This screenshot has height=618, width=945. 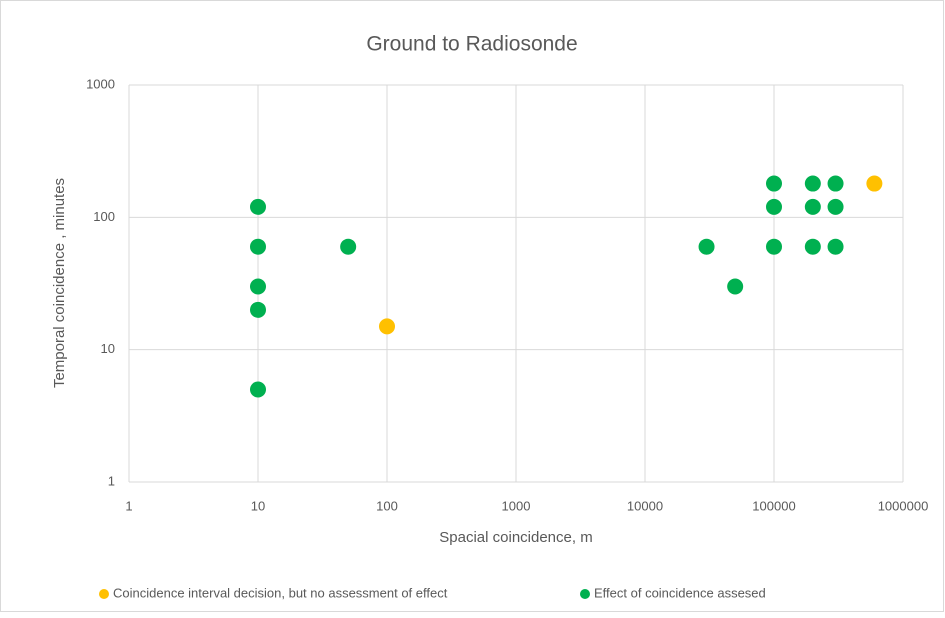 What do you see at coordinates (645, 505) in the screenshot?
I see `x-tick-label: 10000` at bounding box center [645, 505].